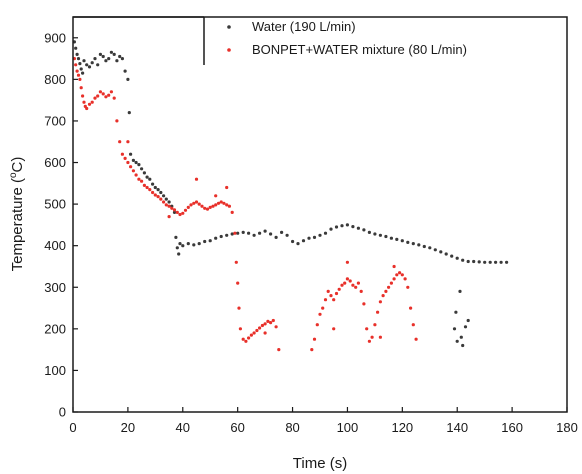  Describe the element at coordinates (183, 427) in the screenshot. I see `x-tick-label-2: 40` at that location.